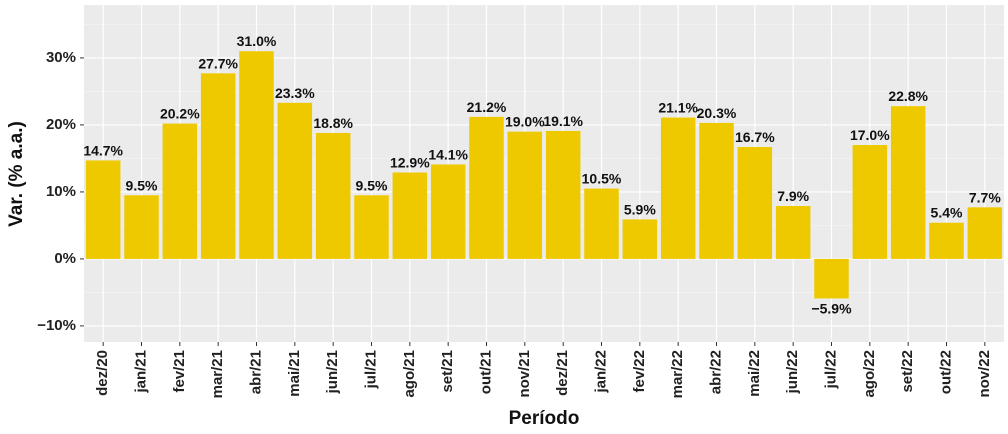 Image resolution: width=1008 pixels, height=434 pixels. I want to click on value-label: 18.8%, so click(333, 123).